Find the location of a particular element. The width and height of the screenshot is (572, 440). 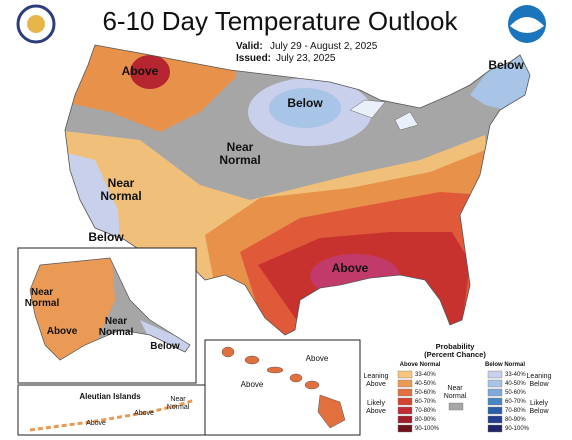

hawaii-islands is located at coordinates (283, 387).